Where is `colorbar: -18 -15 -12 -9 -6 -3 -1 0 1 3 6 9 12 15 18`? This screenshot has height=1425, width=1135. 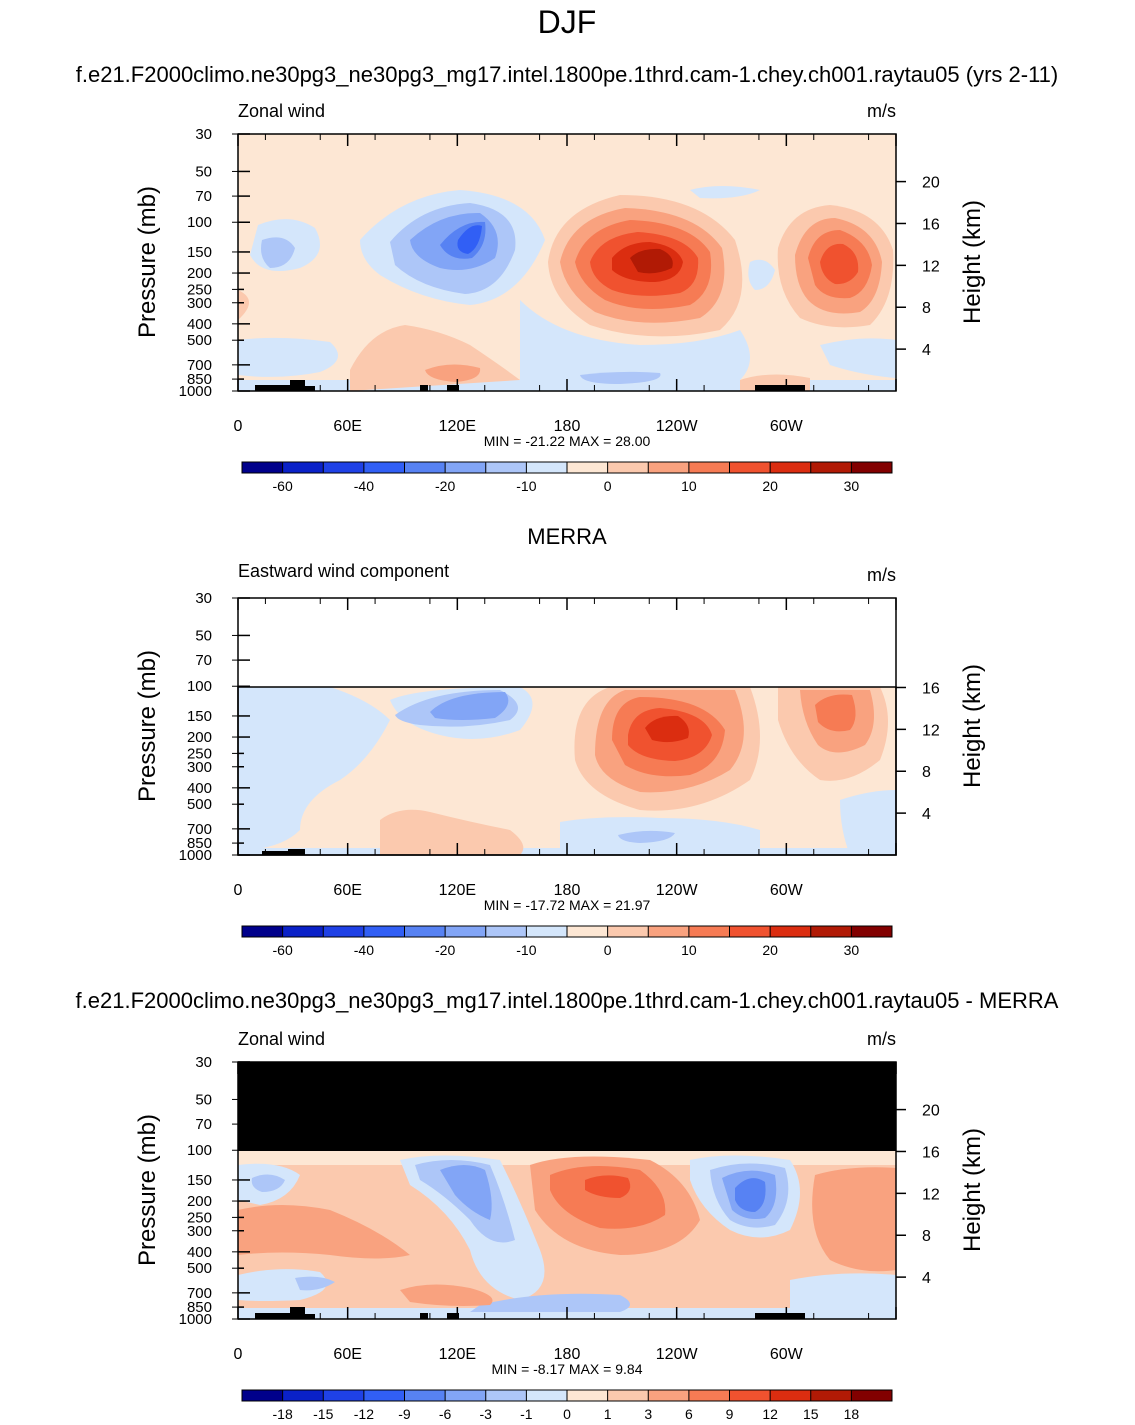
colorbar: -18 -15 -12 -9 -6 -3 -1 0 1 3 6 9 12 15 18 is located at coordinates (567, 1405).